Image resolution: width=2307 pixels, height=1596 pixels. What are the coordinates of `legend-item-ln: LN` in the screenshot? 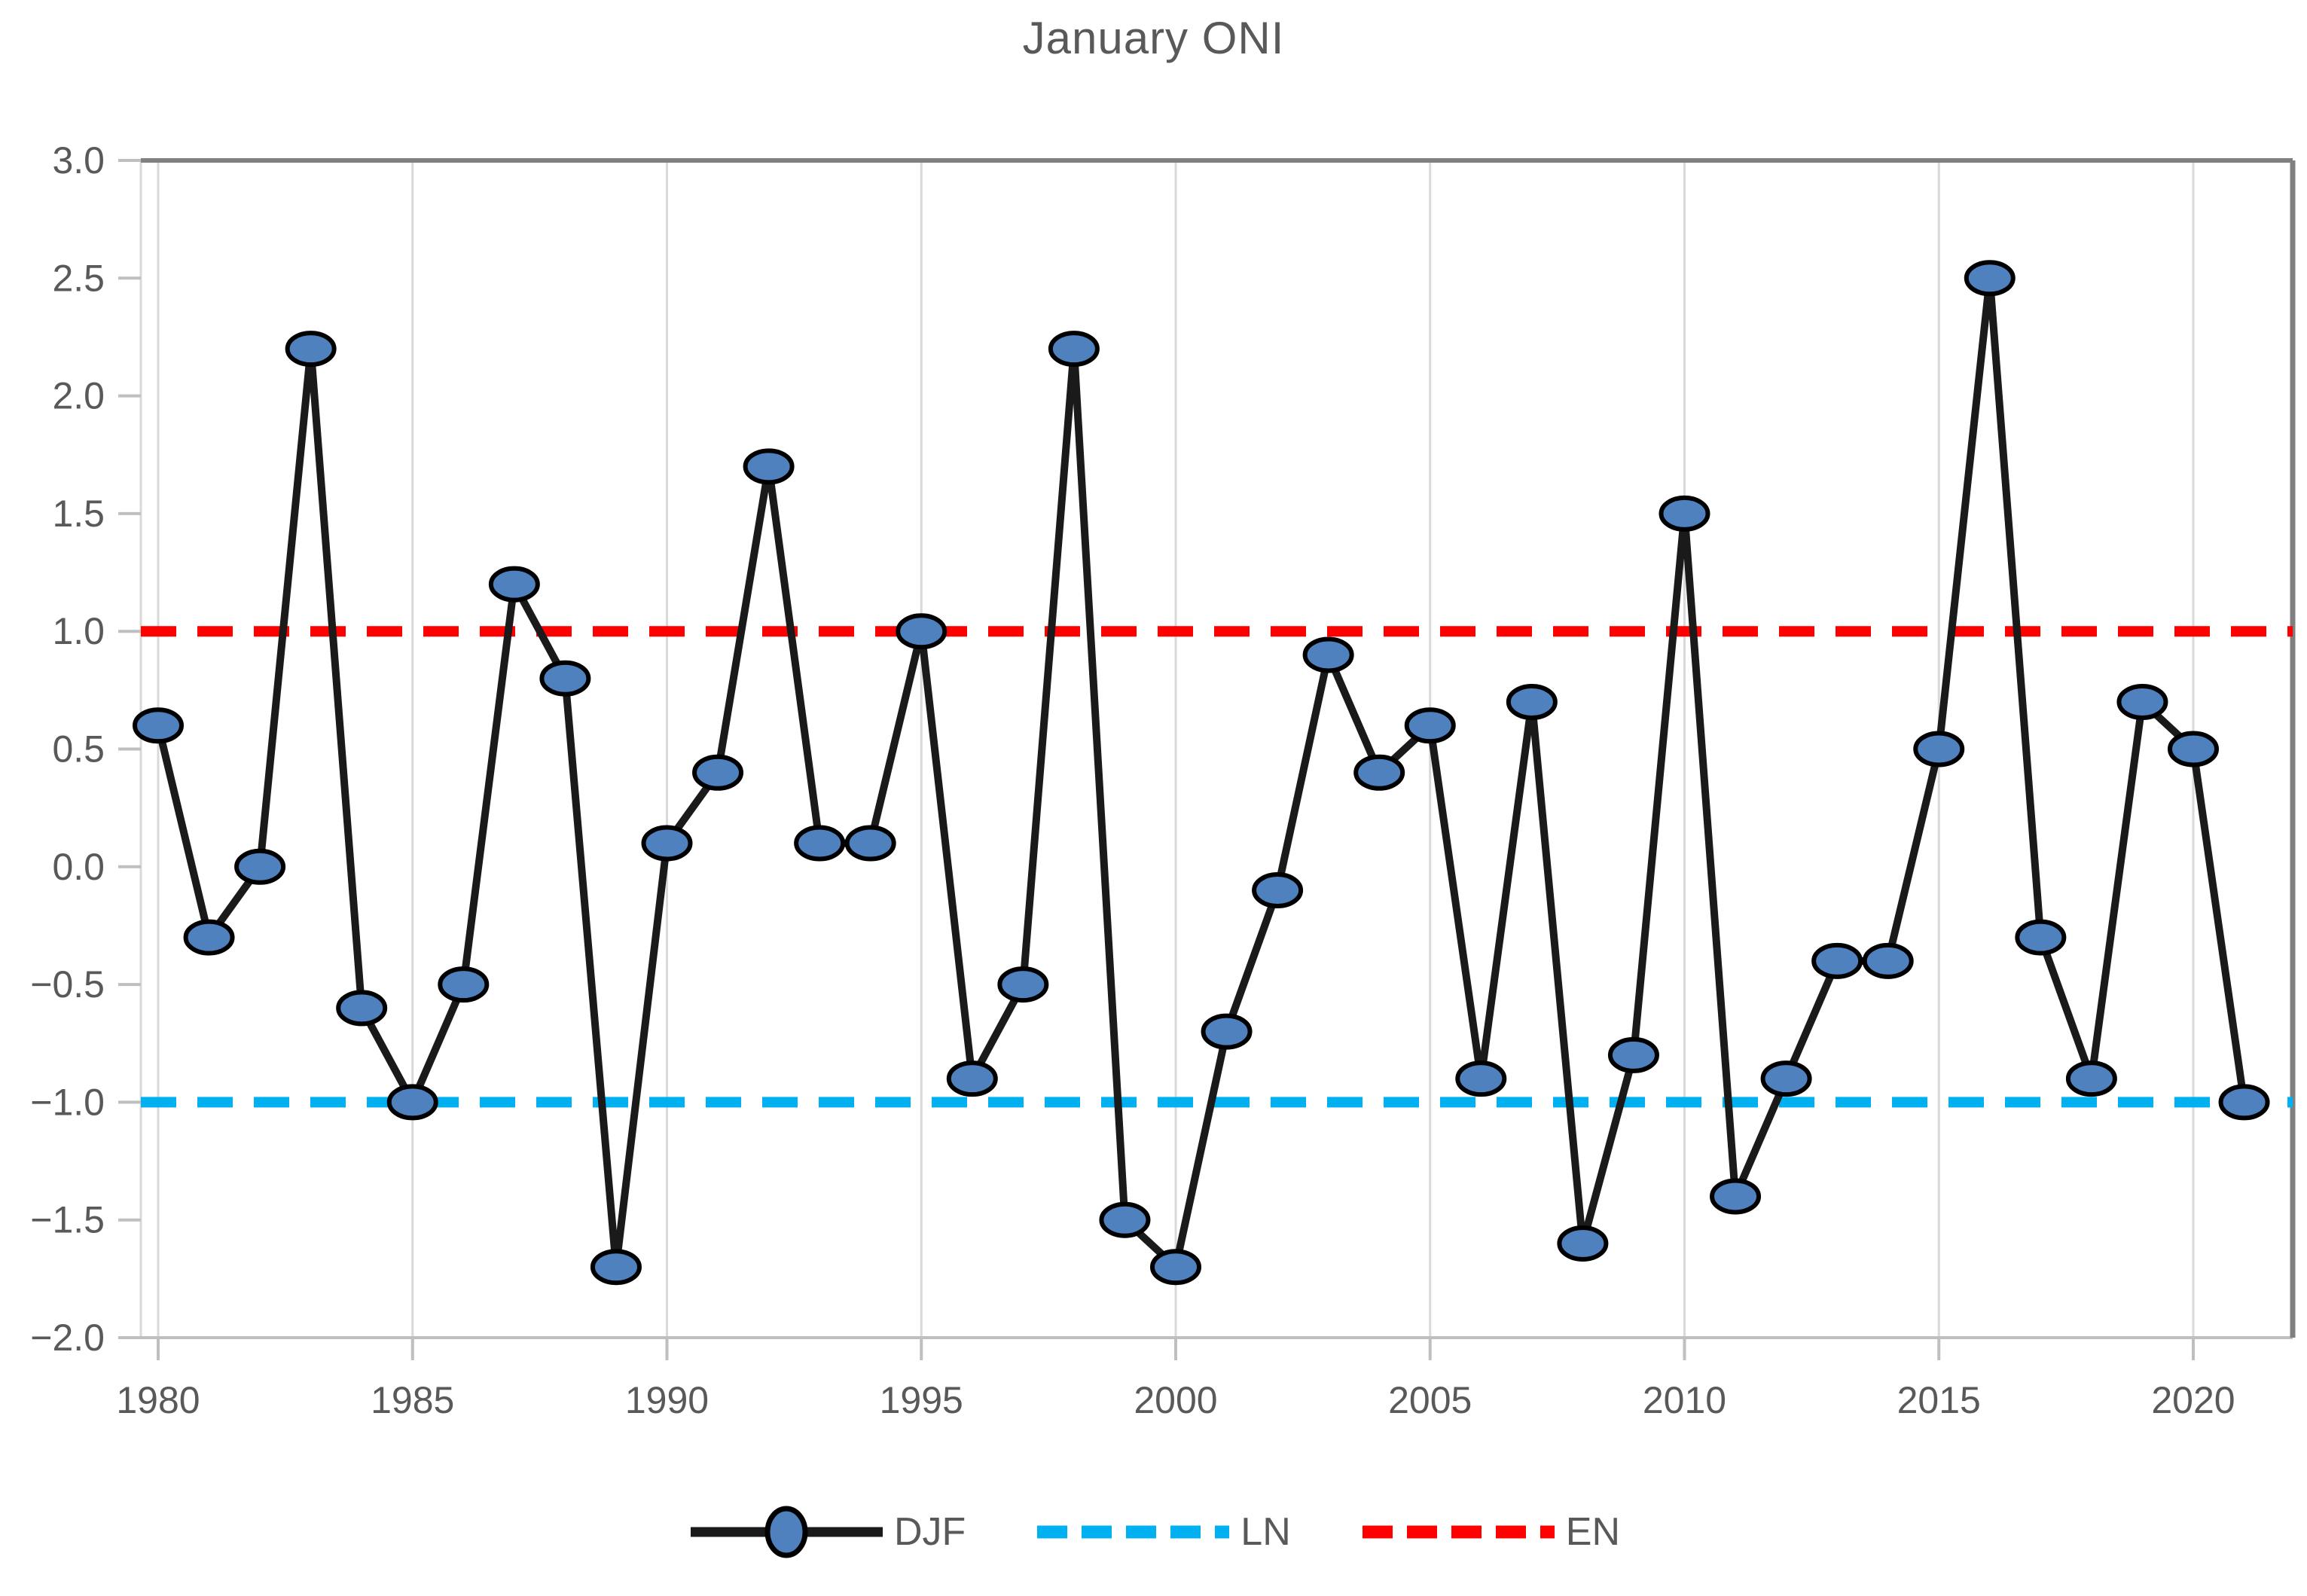 It's located at (1162, 1532).